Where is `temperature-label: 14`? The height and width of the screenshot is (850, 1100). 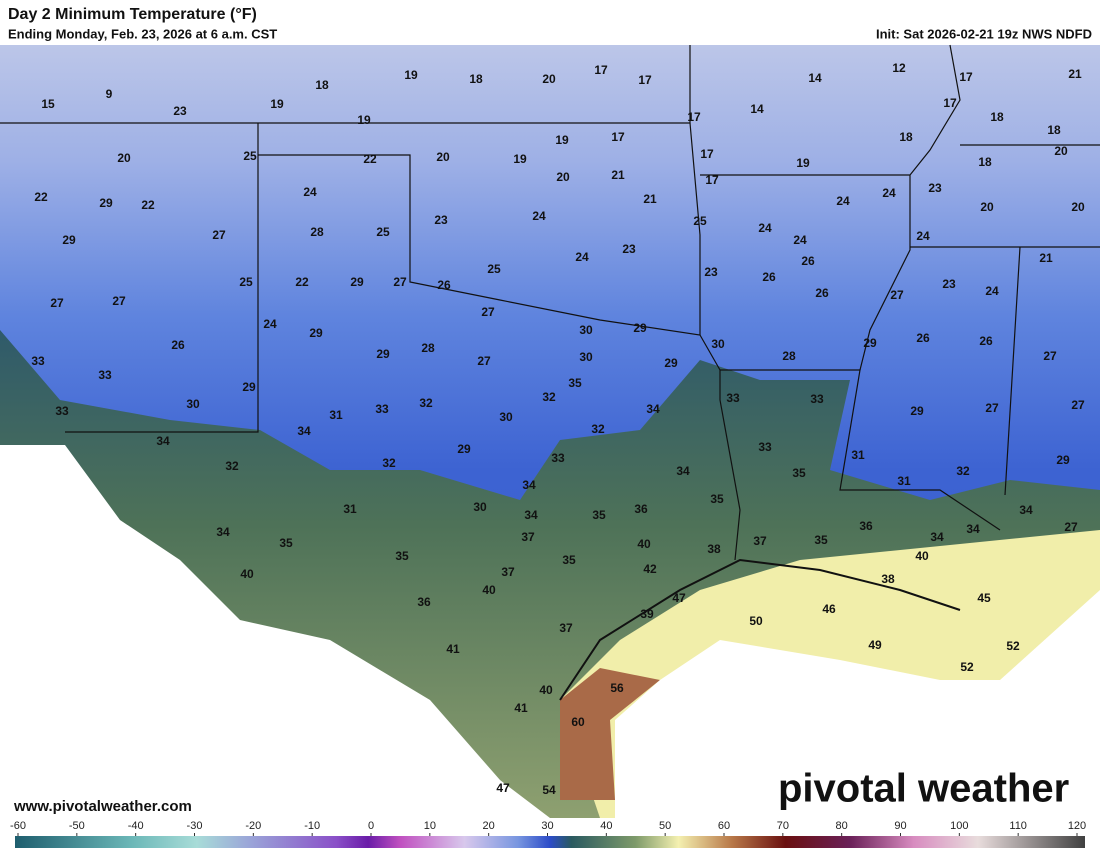 temperature-label: 14 is located at coordinates (757, 109).